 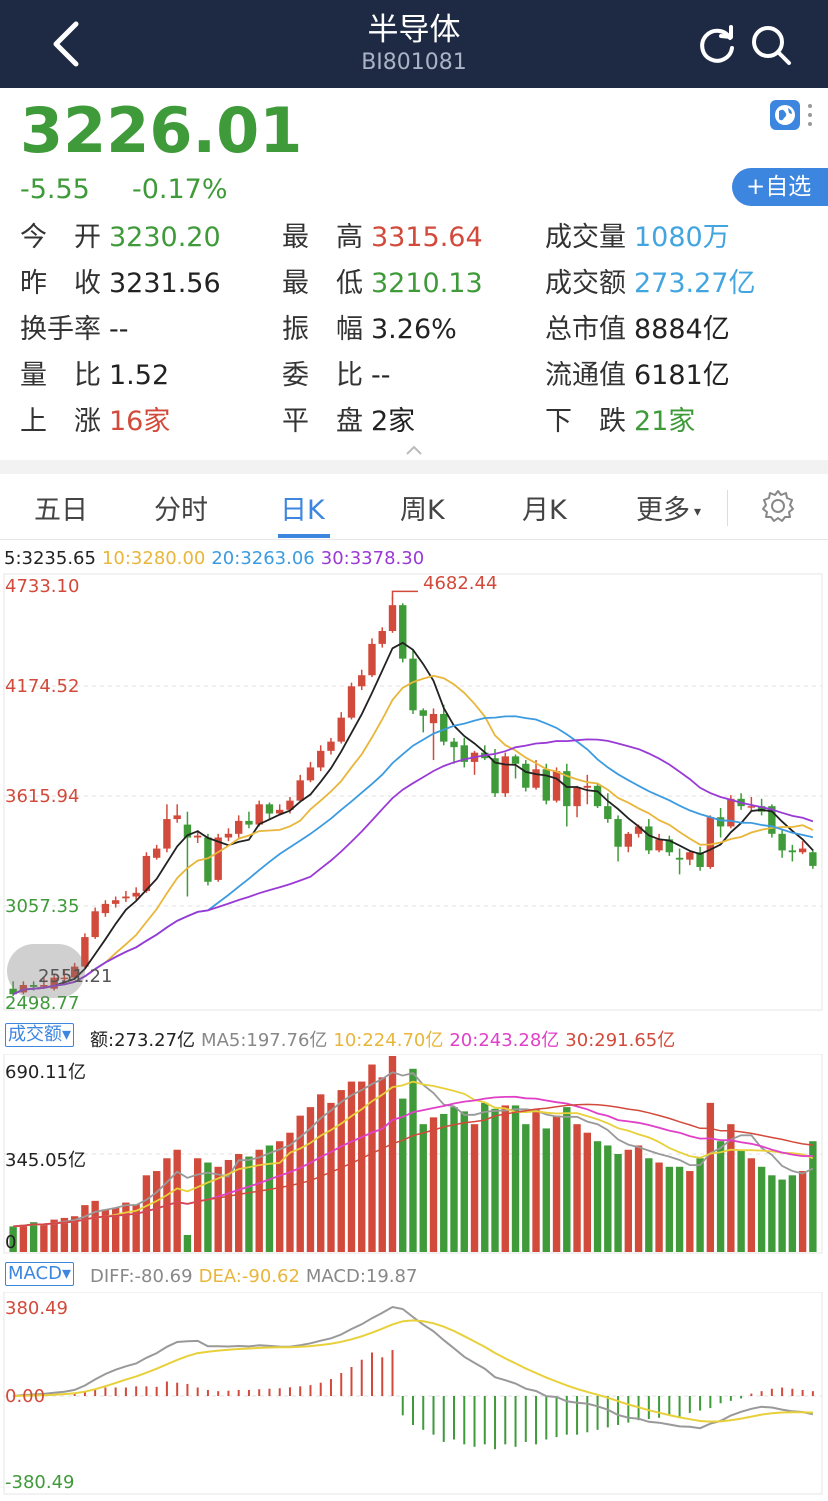 What do you see at coordinates (788, 187) in the screenshot?
I see `watchlist-label: 自选` at bounding box center [788, 187].